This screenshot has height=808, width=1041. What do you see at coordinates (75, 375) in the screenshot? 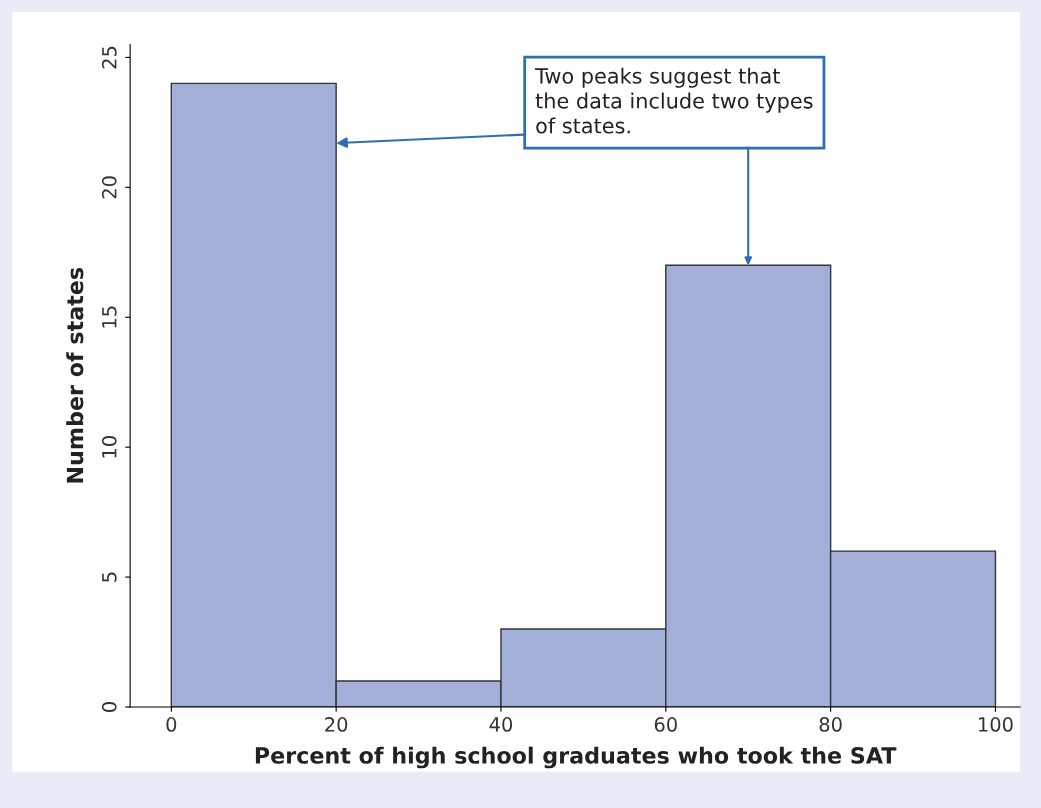
I see `y-axis-title: Number of states` at bounding box center [75, 375].